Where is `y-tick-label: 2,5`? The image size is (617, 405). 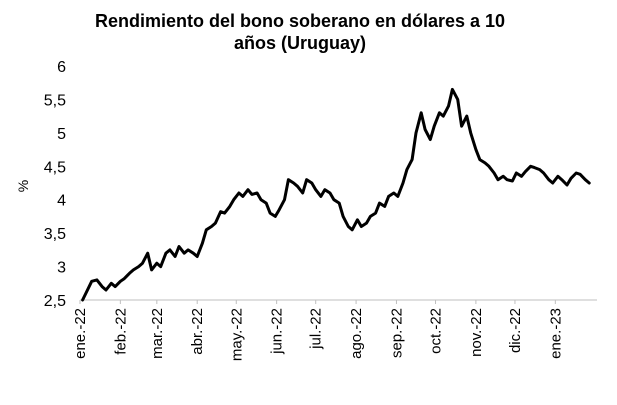 y-tick-label: 2,5 is located at coordinates (55, 301).